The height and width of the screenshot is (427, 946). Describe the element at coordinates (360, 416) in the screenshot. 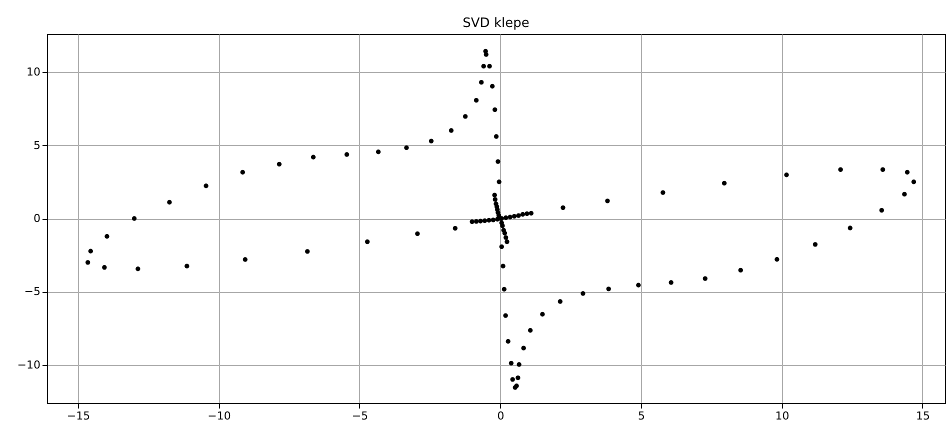

I see `x-tick-label: −5` at that location.